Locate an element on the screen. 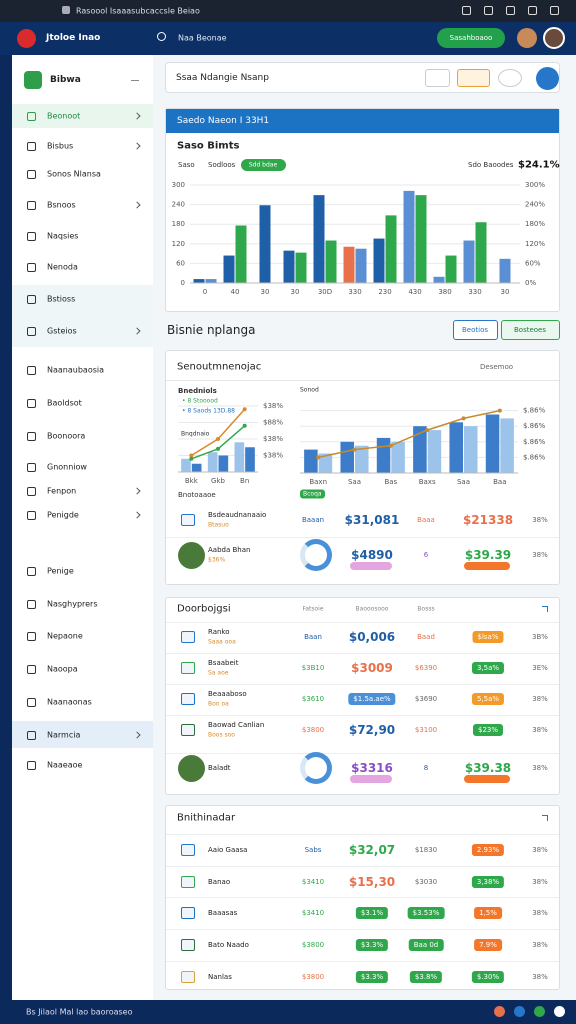 The image size is (576, 1024). nav-item: Naoopa is located at coordinates (62, 669).